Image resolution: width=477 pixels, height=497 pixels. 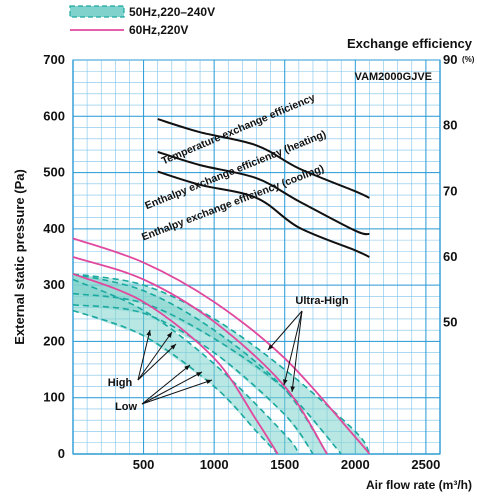 What do you see at coordinates (199, 374) in the screenshot?
I see `arrow-low-2-head` at bounding box center [199, 374].